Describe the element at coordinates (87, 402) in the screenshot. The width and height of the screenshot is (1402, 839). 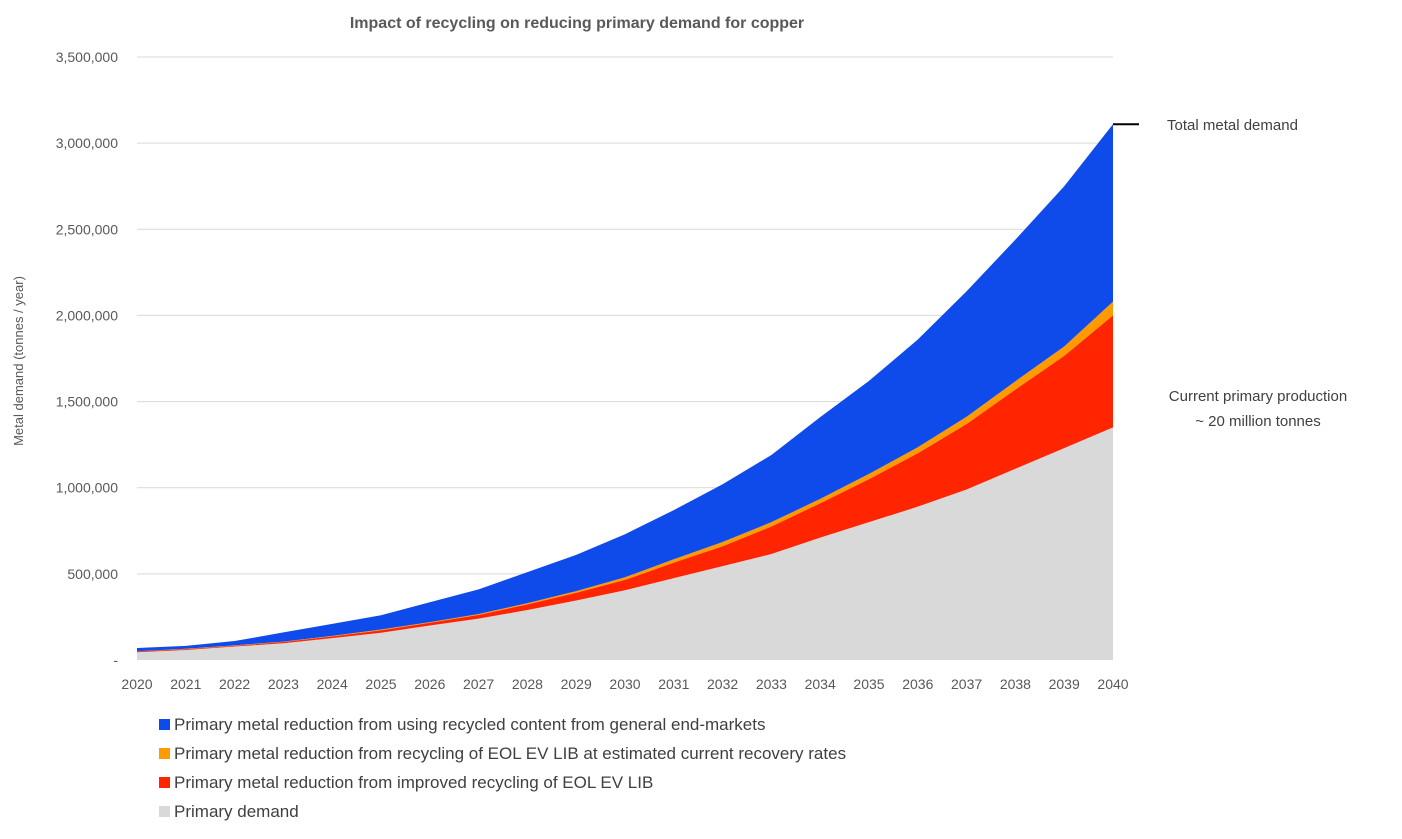
I see `y-tick-label: 1,500,000` at that location.